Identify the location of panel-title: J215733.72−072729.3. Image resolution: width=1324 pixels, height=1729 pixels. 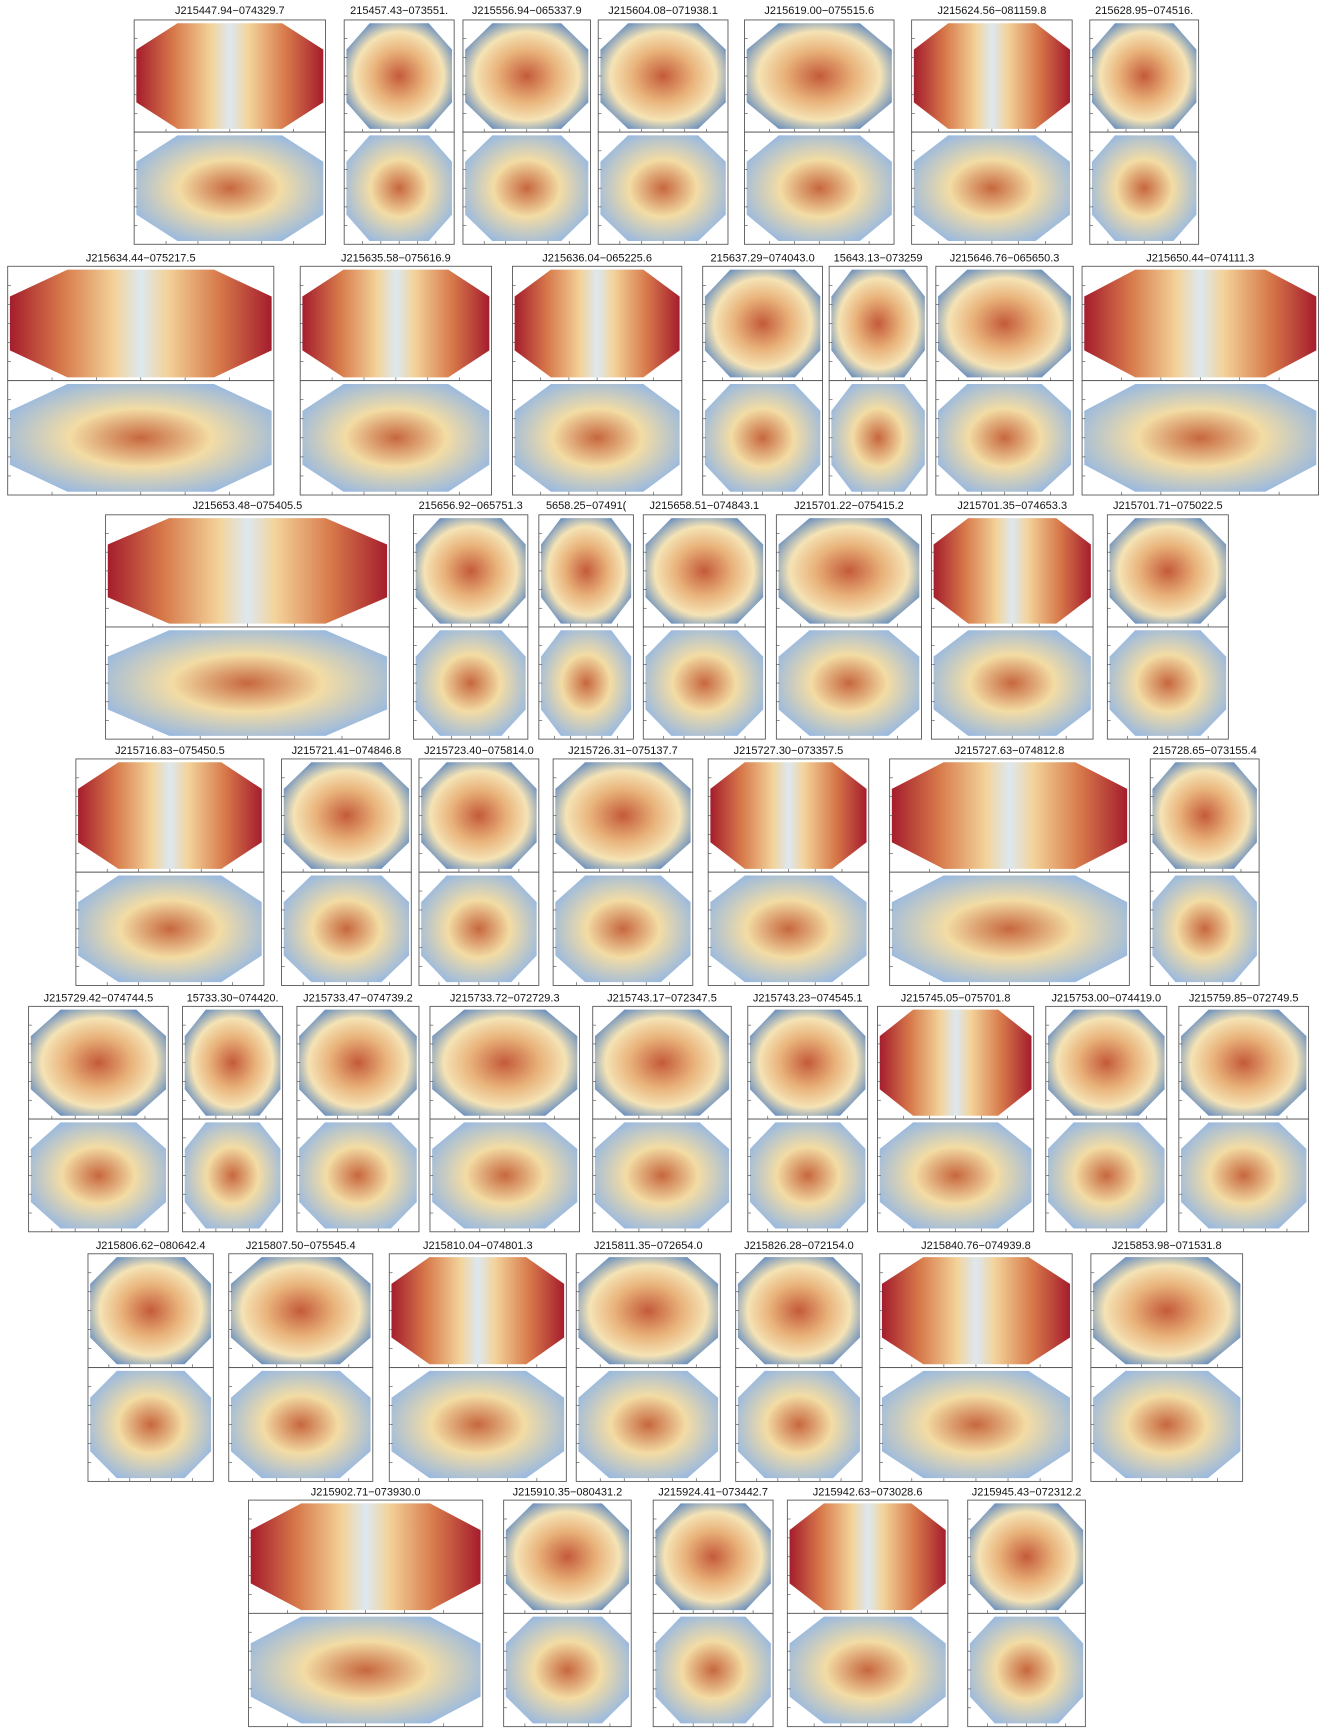
(505, 999).